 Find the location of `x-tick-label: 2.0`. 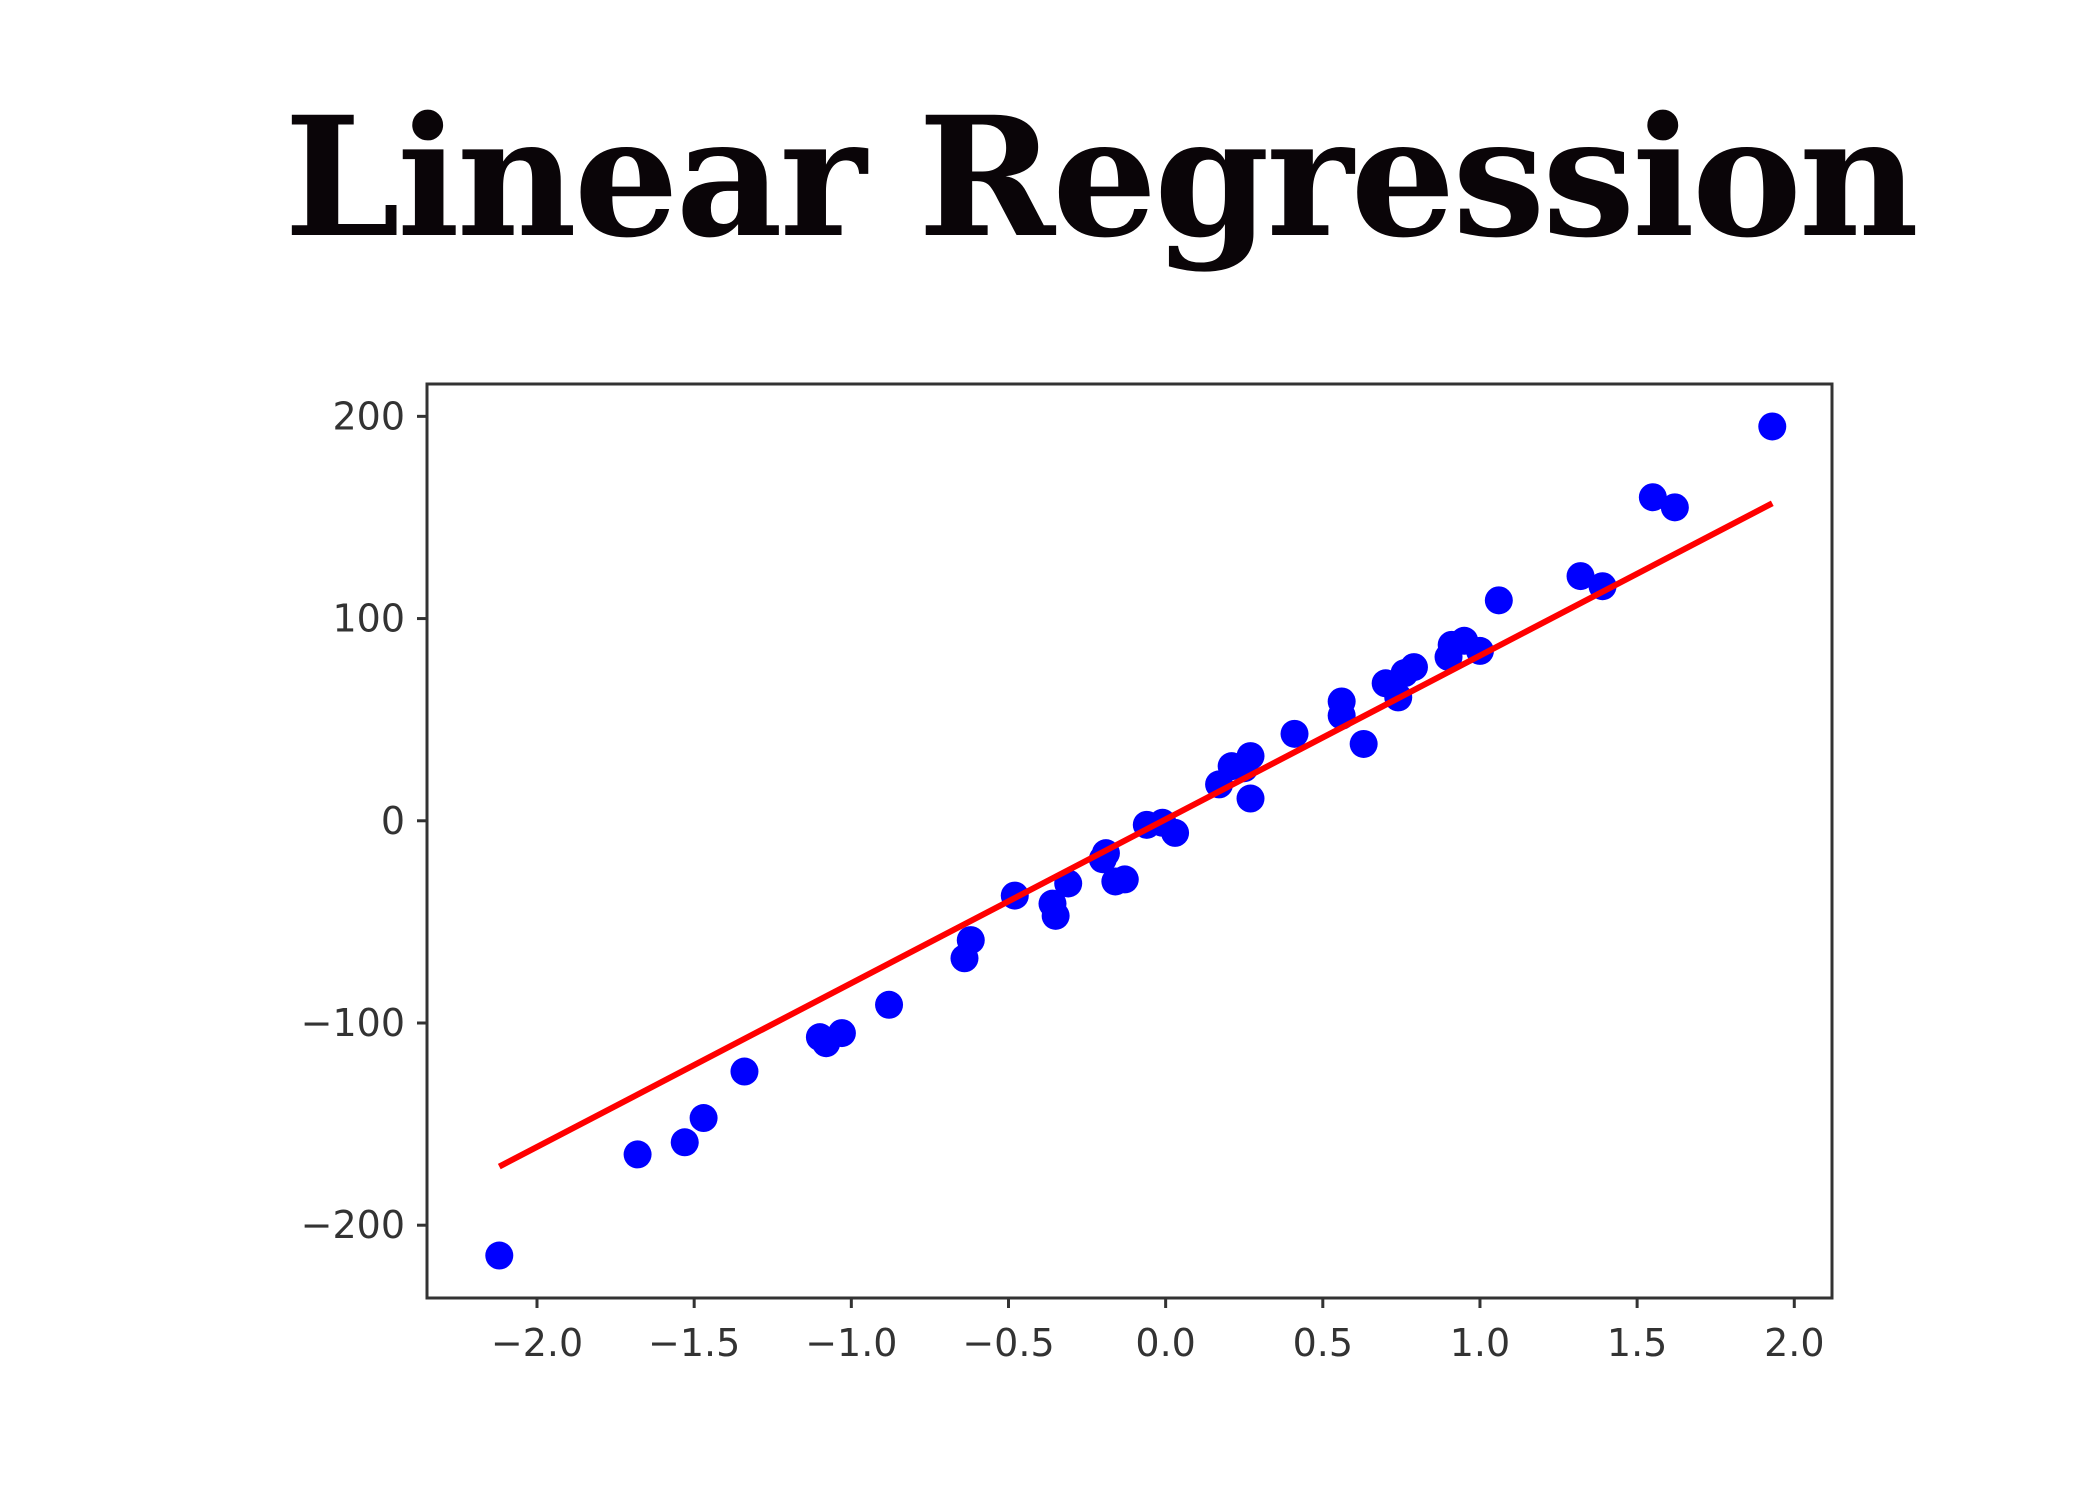

x-tick-label: 2.0 is located at coordinates (1794, 1343).